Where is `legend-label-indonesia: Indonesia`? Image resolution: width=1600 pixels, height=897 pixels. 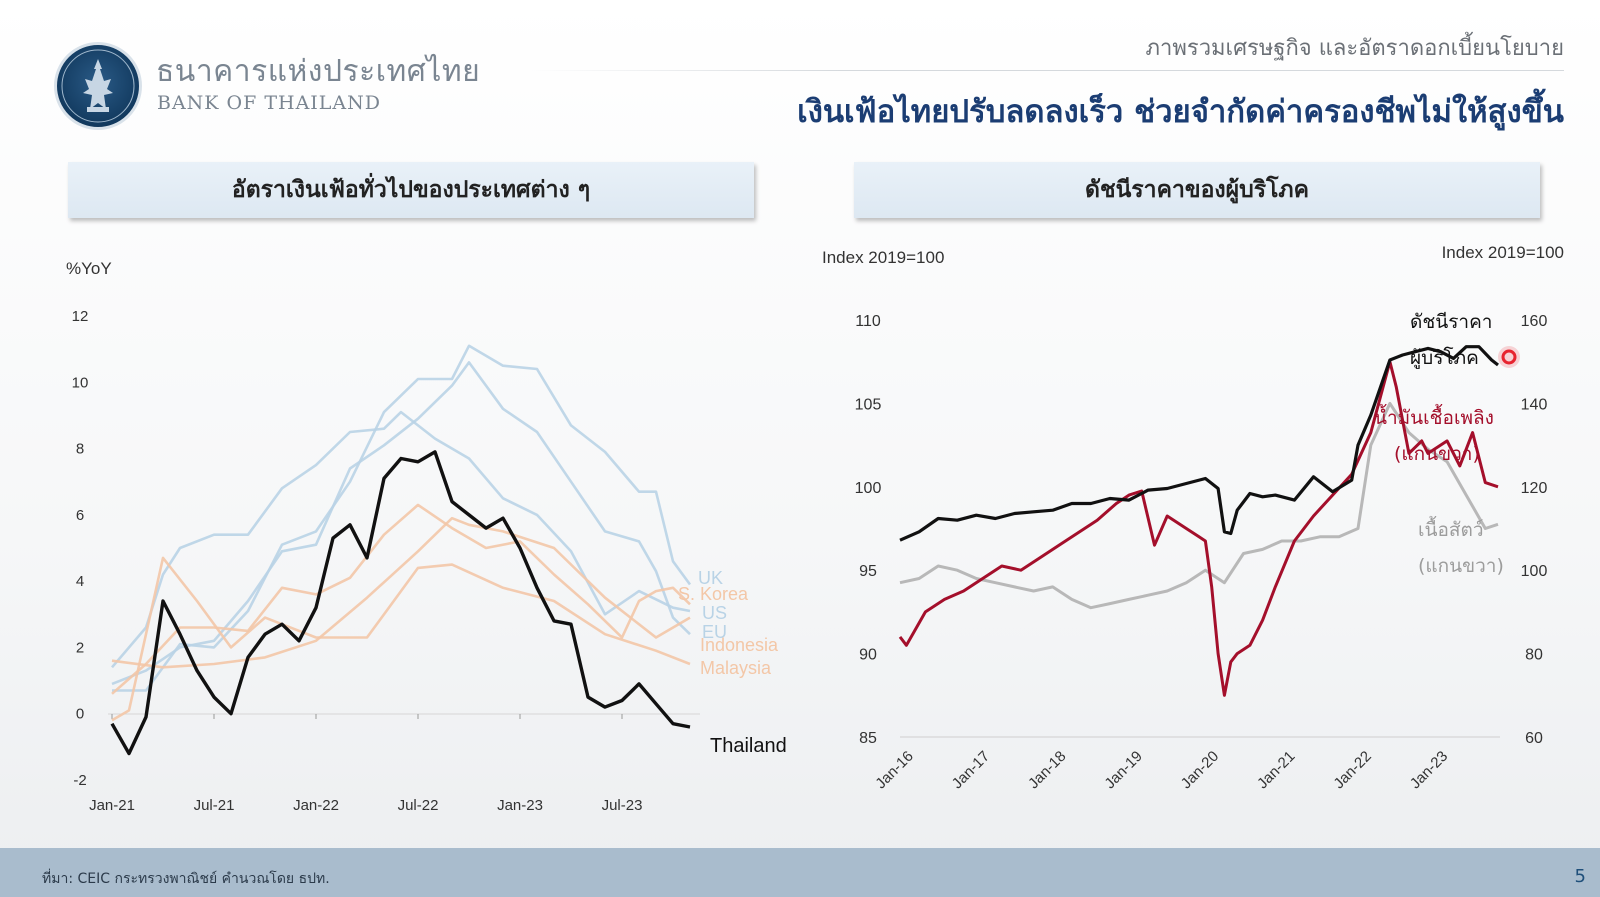
legend-label-indonesia: Indonesia is located at coordinates (739, 645).